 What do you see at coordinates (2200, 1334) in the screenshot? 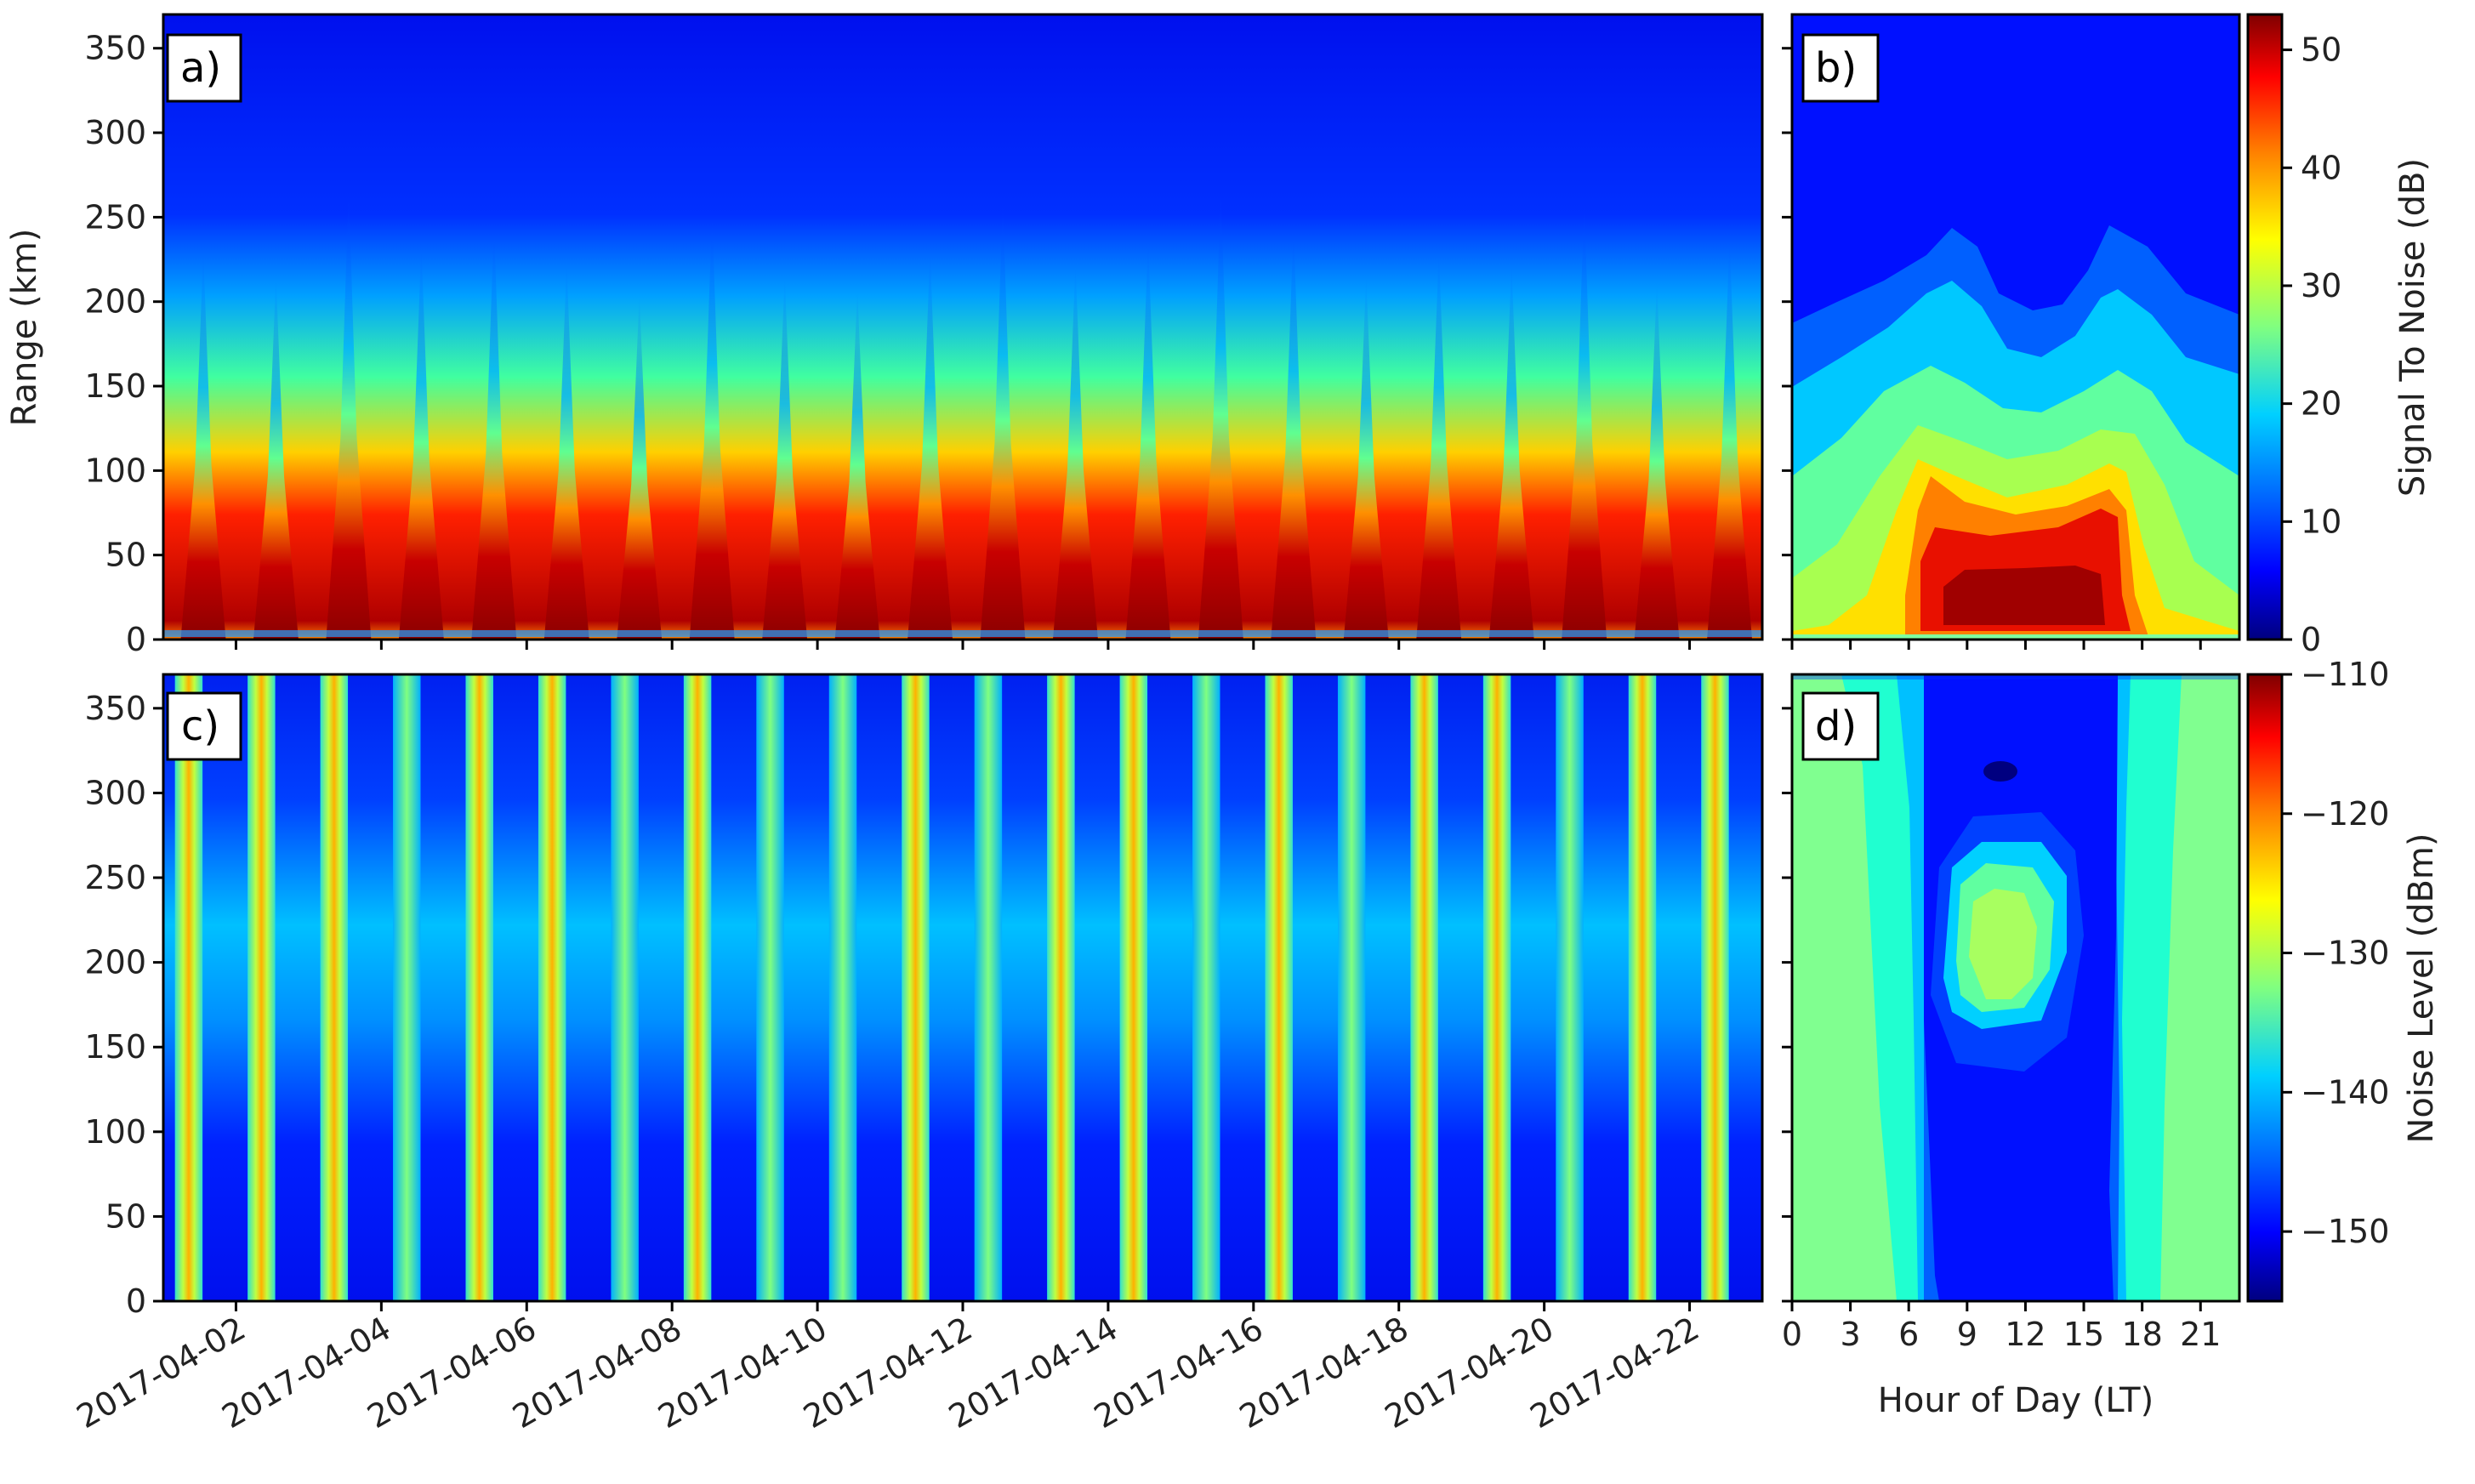
I see `x-tick-label: 21` at bounding box center [2200, 1334].